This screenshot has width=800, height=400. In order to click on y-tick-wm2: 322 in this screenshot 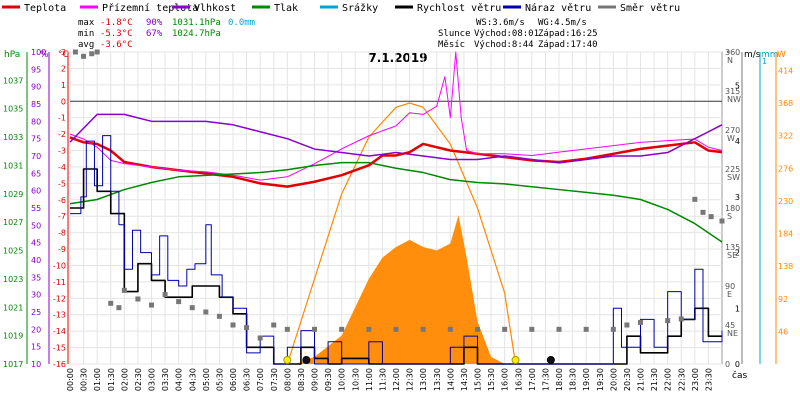, I will do `click(785, 136)`.